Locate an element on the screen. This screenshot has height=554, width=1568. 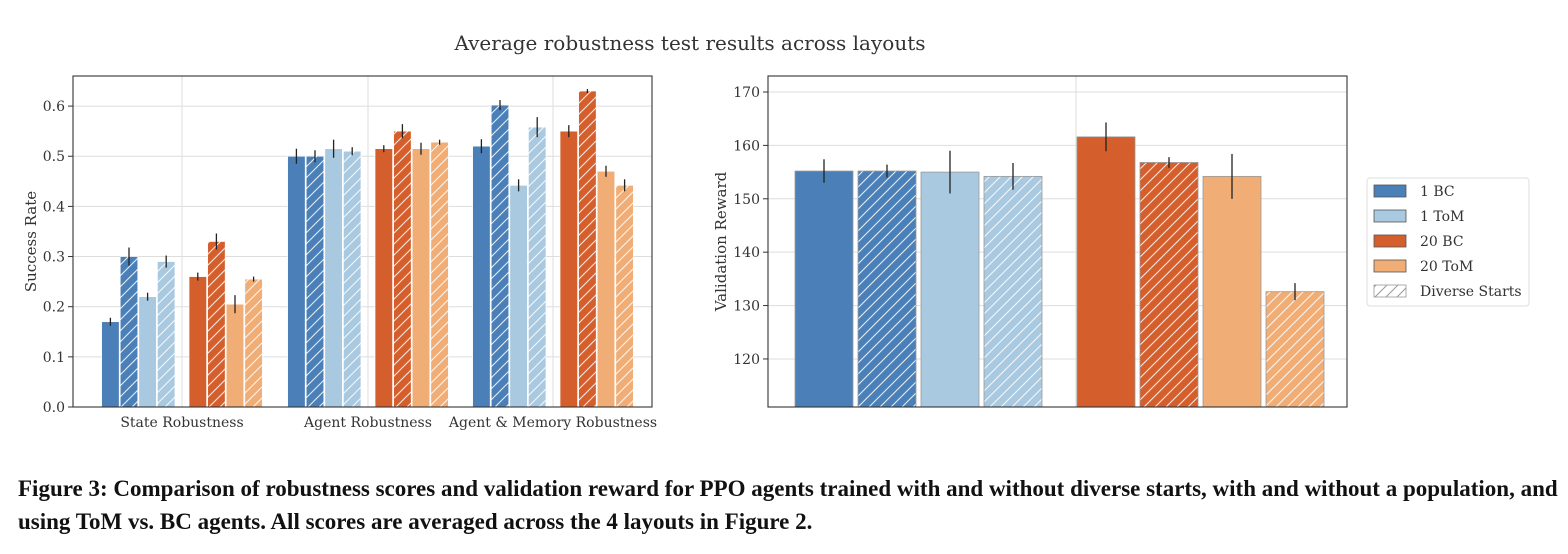
y-tick-label: 0.1 is located at coordinates (54, 358).